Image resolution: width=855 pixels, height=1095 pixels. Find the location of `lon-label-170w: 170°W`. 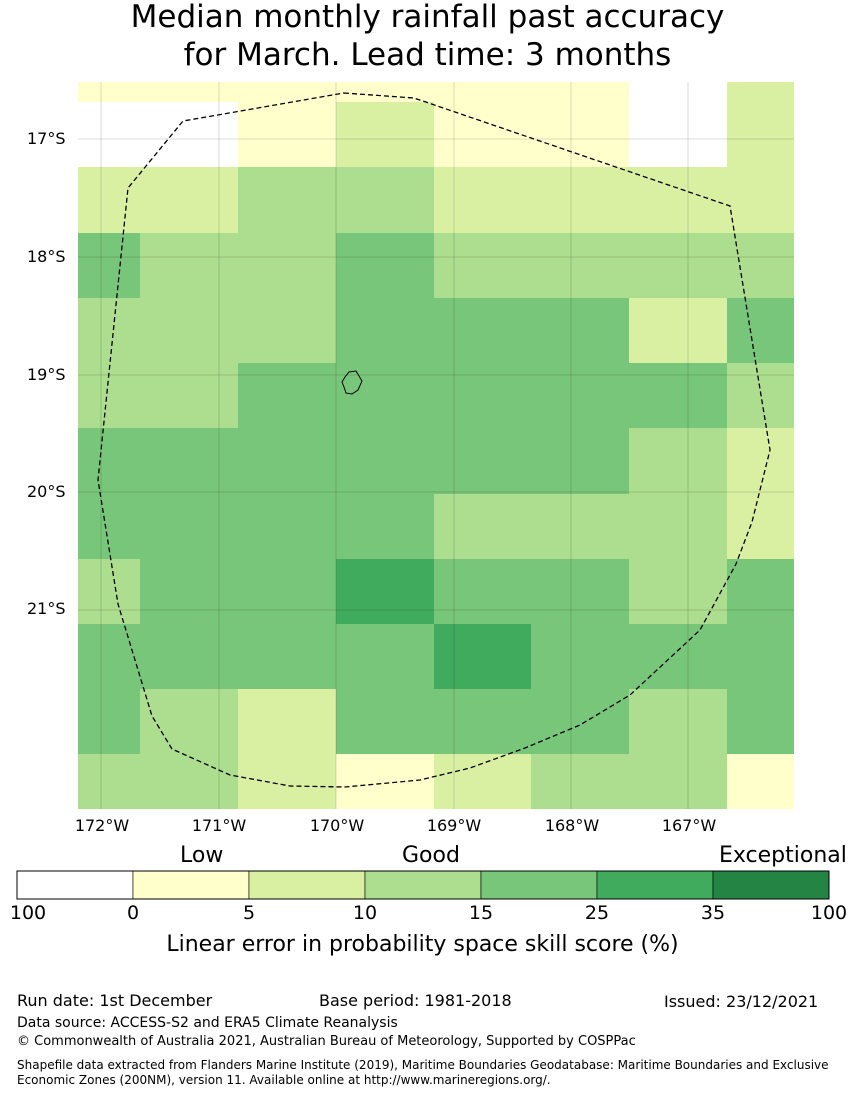

lon-label-170w: 170°W is located at coordinates (337, 825).